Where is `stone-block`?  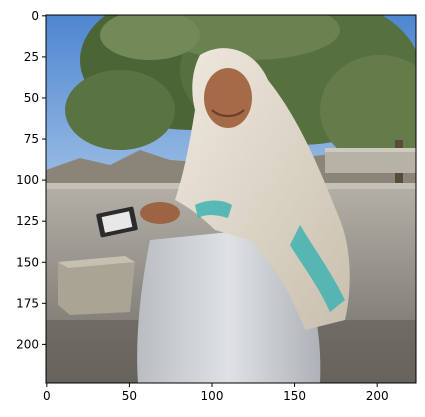
stone-block is located at coordinates (96, 285).